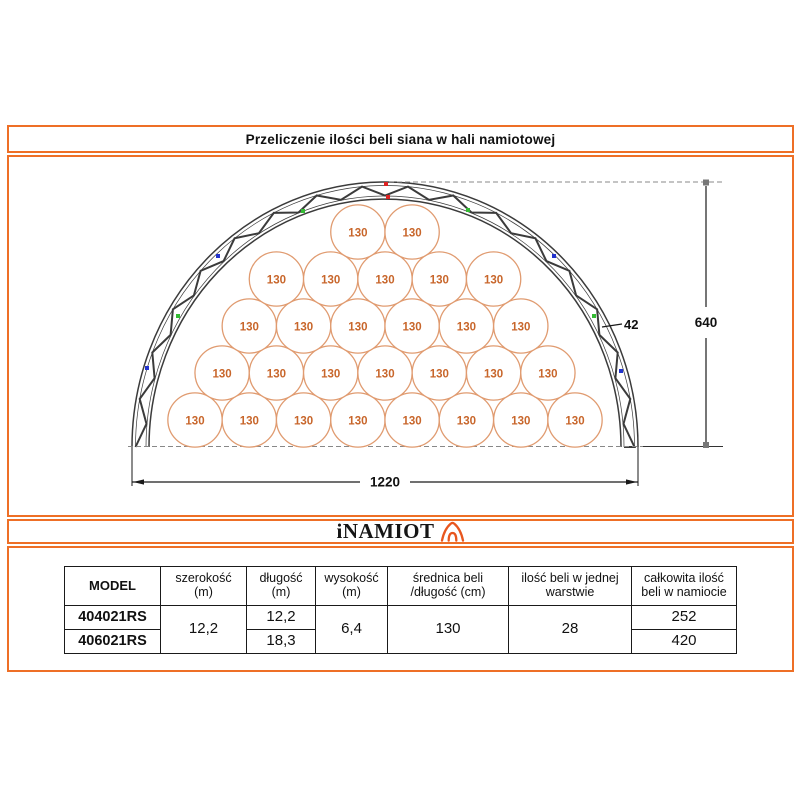  Describe the element at coordinates (385, 531) in the screenshot. I see `brand-name: iNAMIOT` at that location.